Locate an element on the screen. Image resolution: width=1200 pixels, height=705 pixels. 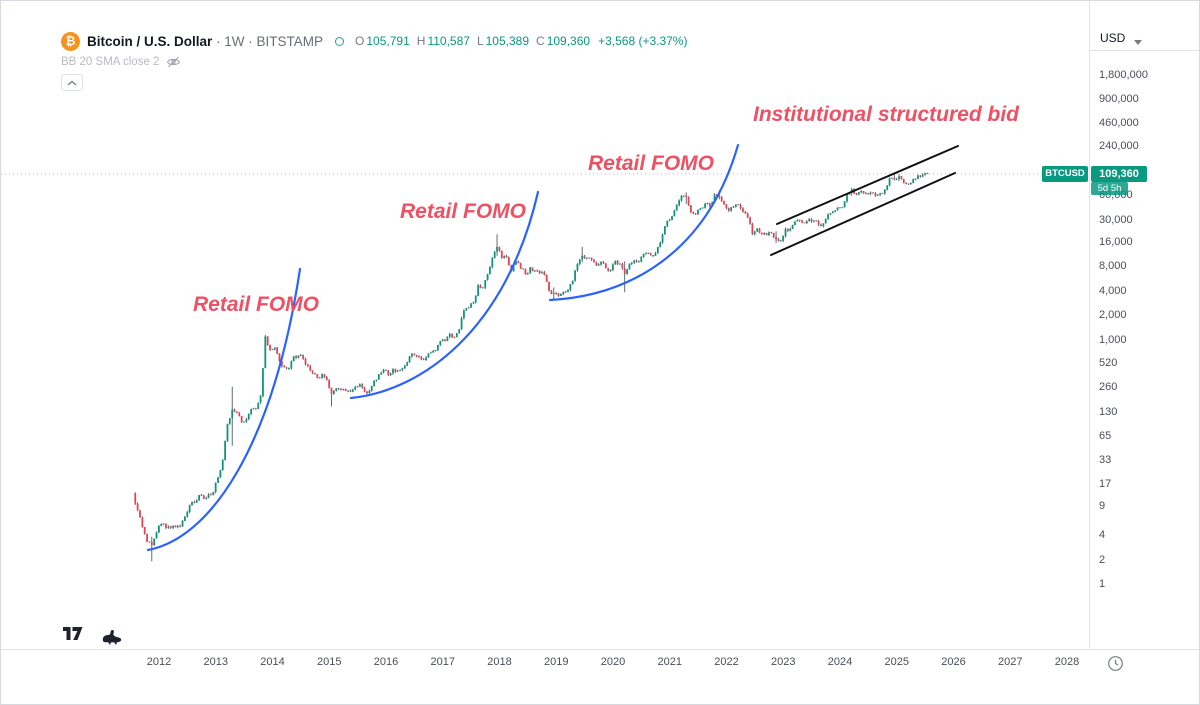
currency-selector: USD is located at coordinates (1144, 26).